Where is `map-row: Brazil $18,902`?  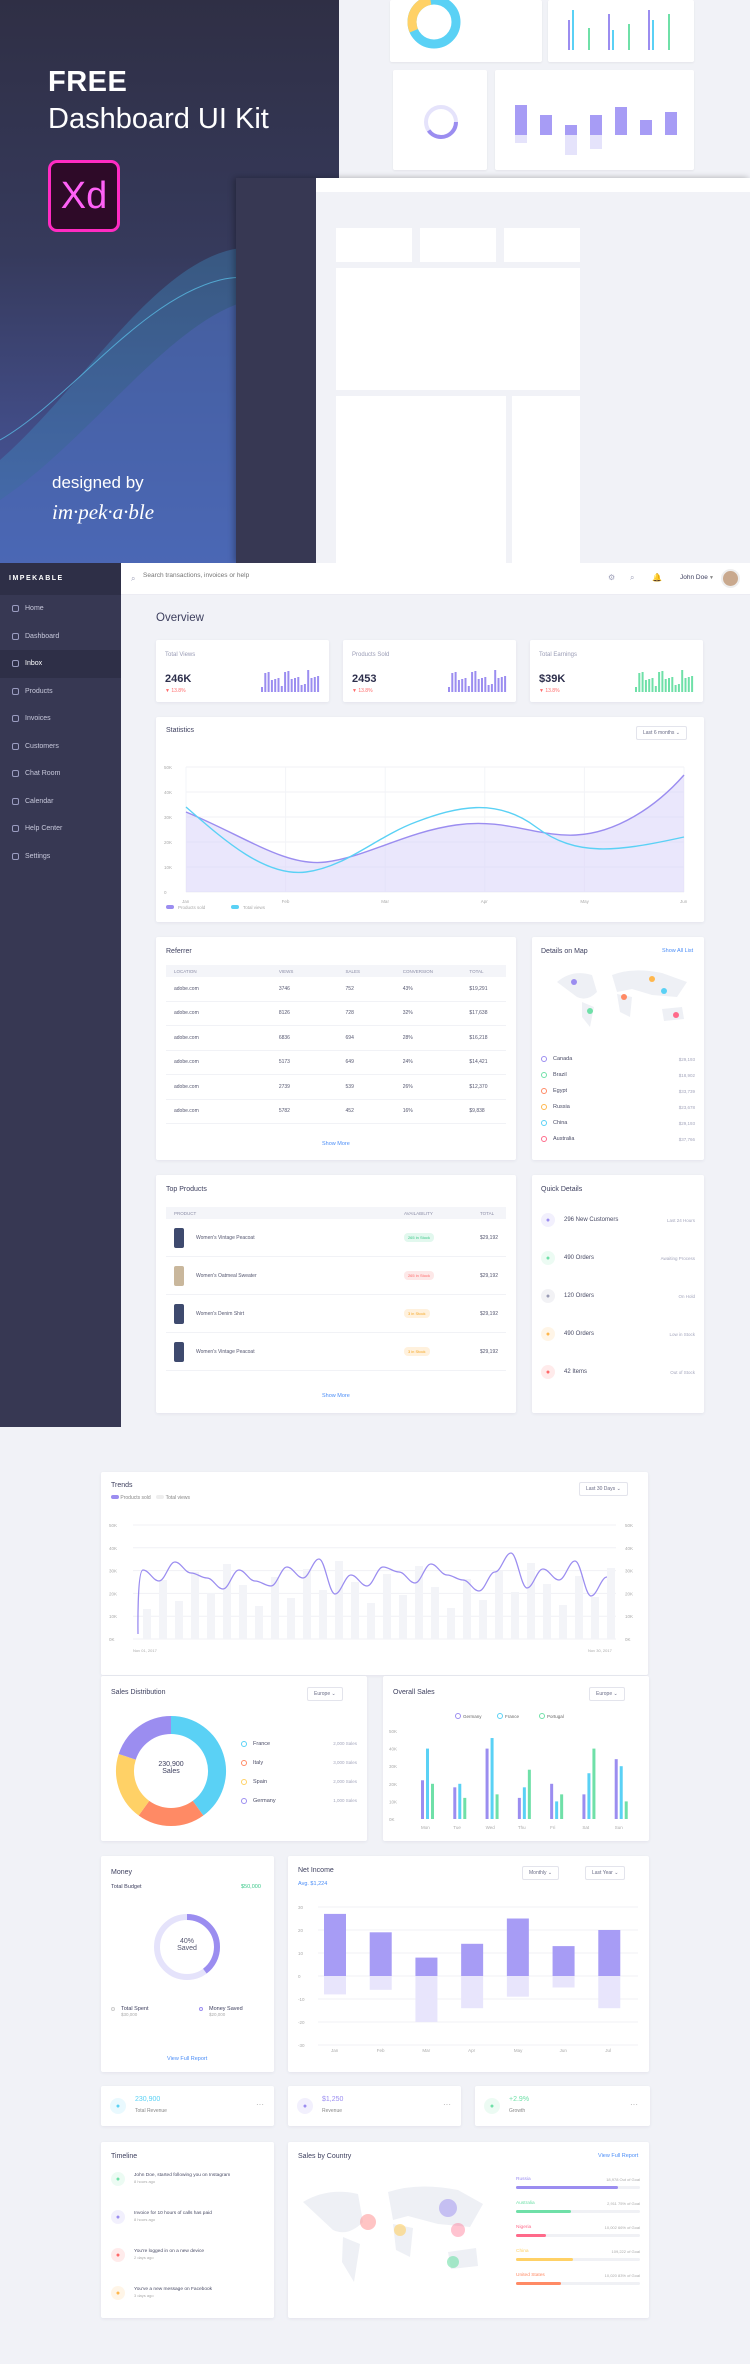
map-row: Brazil $18,902 is located at coordinates (618, 1075).